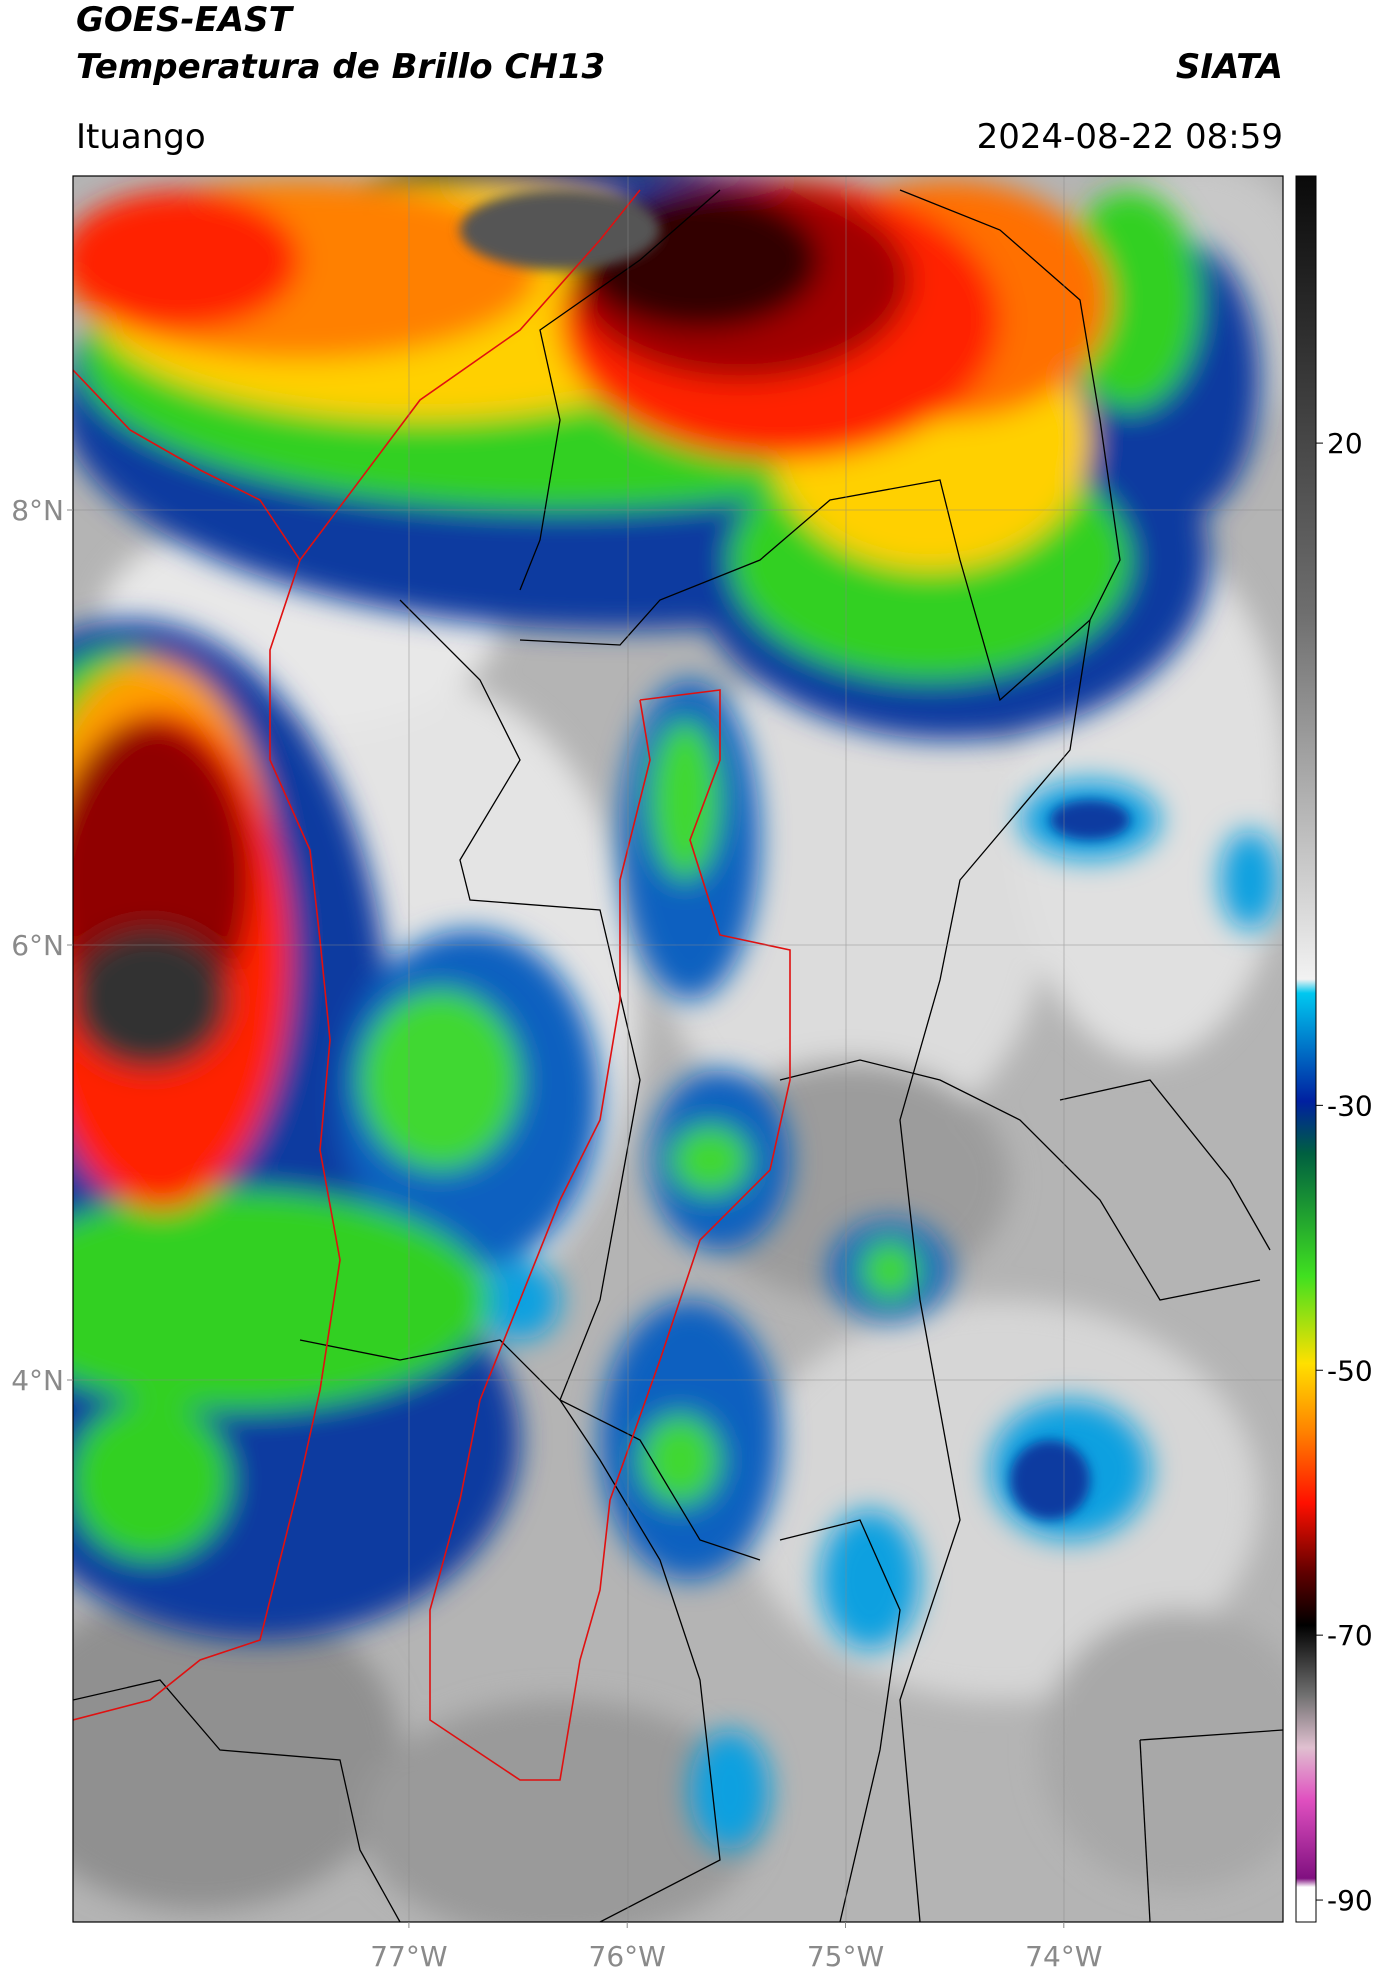 The image size is (1384, 1985). I want to click on lat-tick-label: 6°N, so click(37, 945).